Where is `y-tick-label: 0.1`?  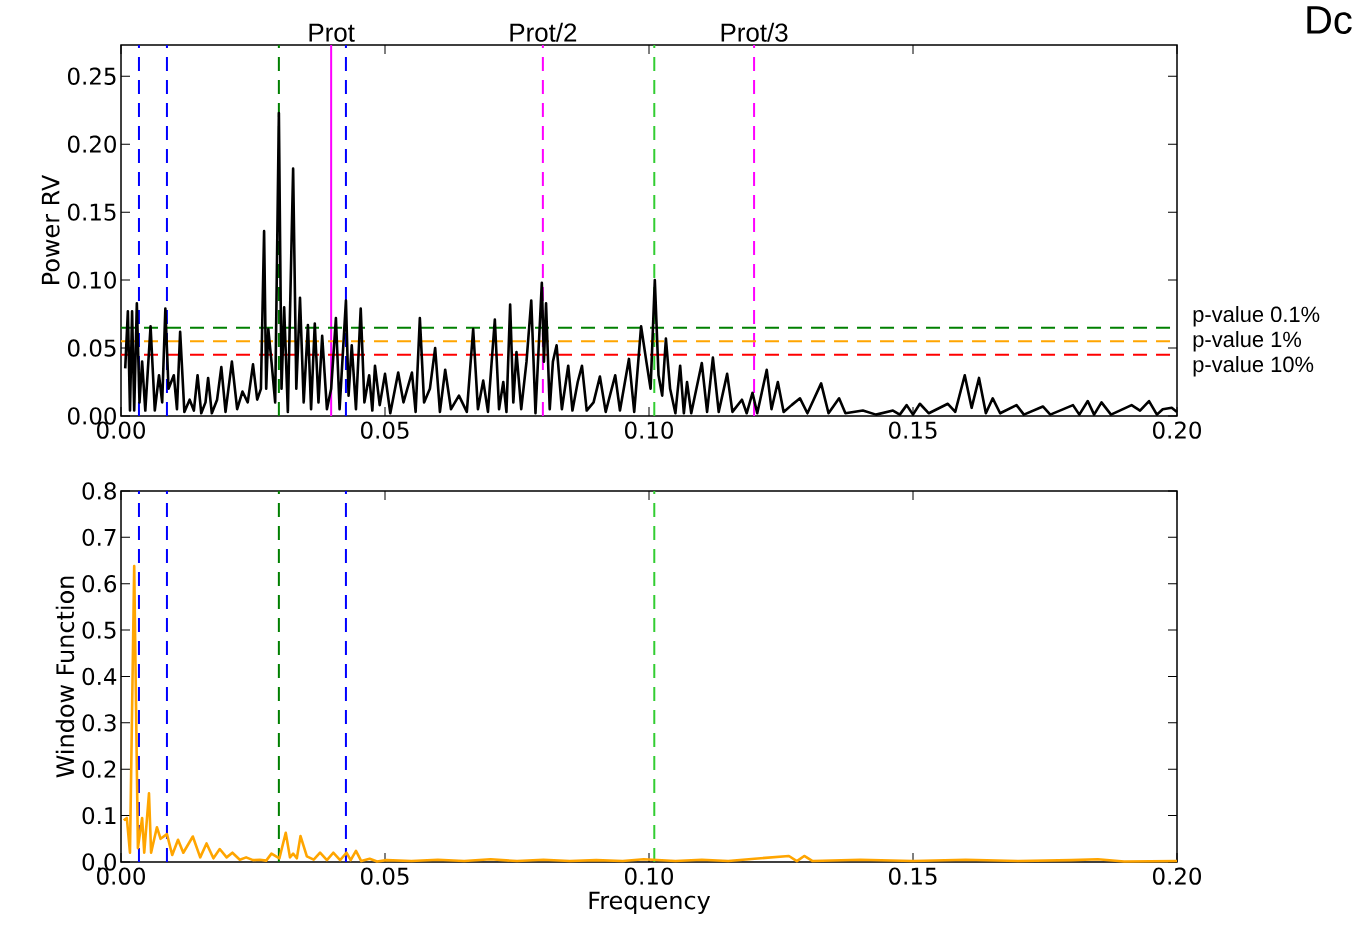
y-tick-label: 0.1 is located at coordinates (99, 815).